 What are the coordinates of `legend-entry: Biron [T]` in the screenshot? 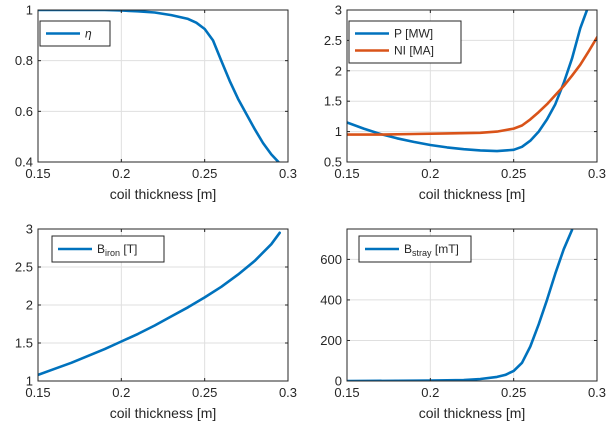 It's located at (117, 250).